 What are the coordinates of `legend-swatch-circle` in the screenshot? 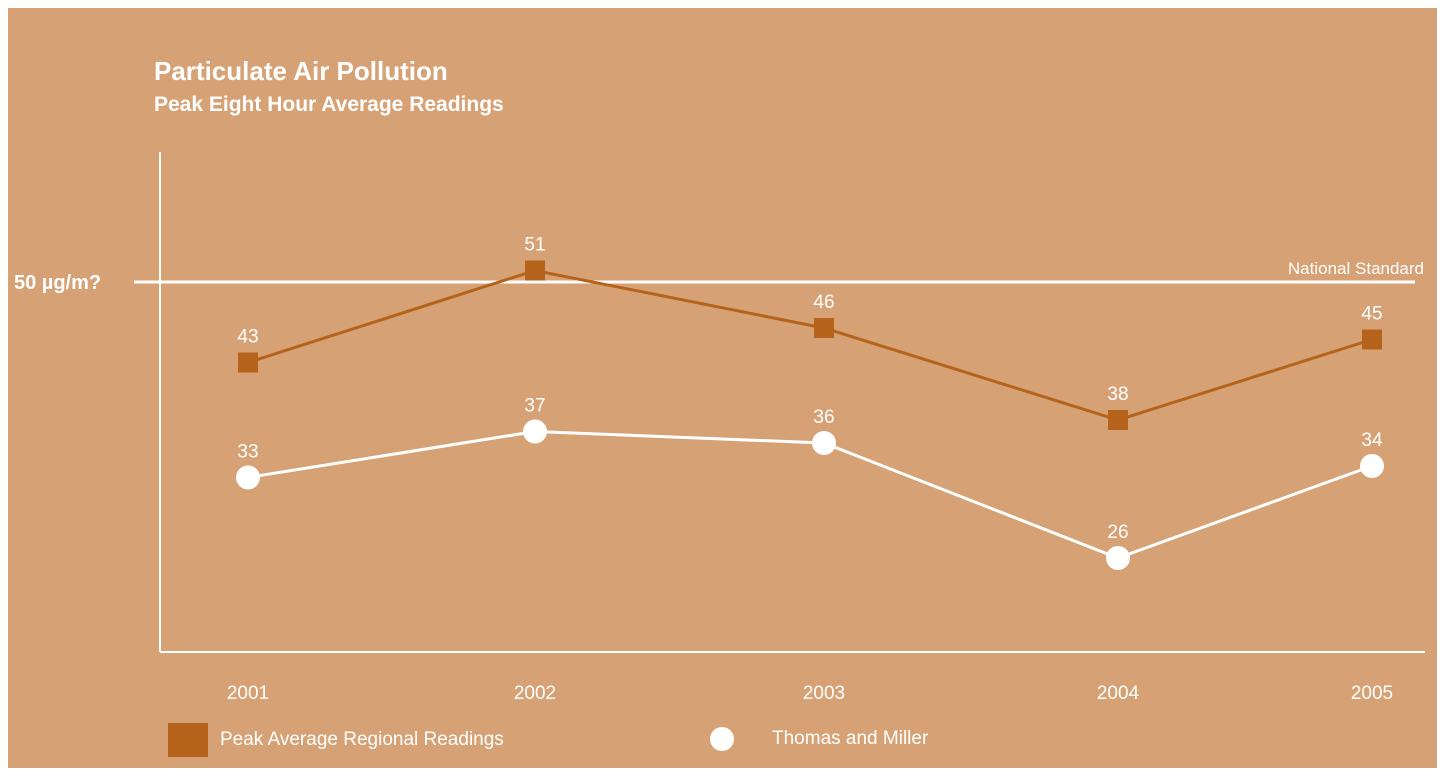 It's located at (722, 739).